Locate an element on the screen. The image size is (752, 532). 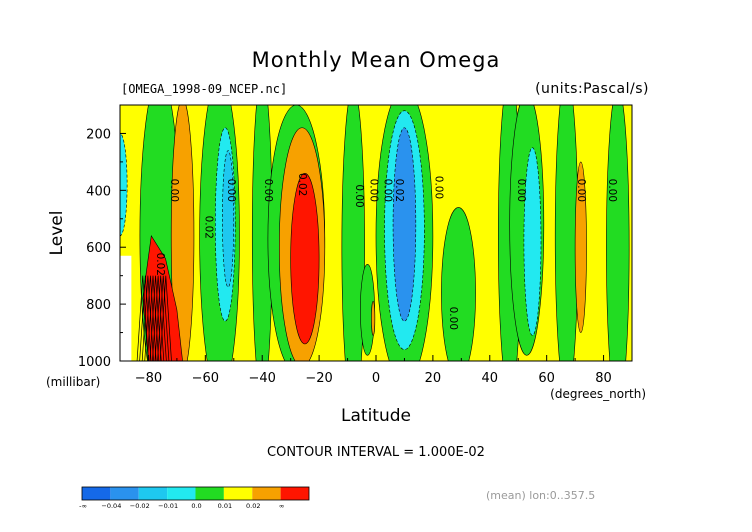
legend-label: -∞ is located at coordinates (83, 506).